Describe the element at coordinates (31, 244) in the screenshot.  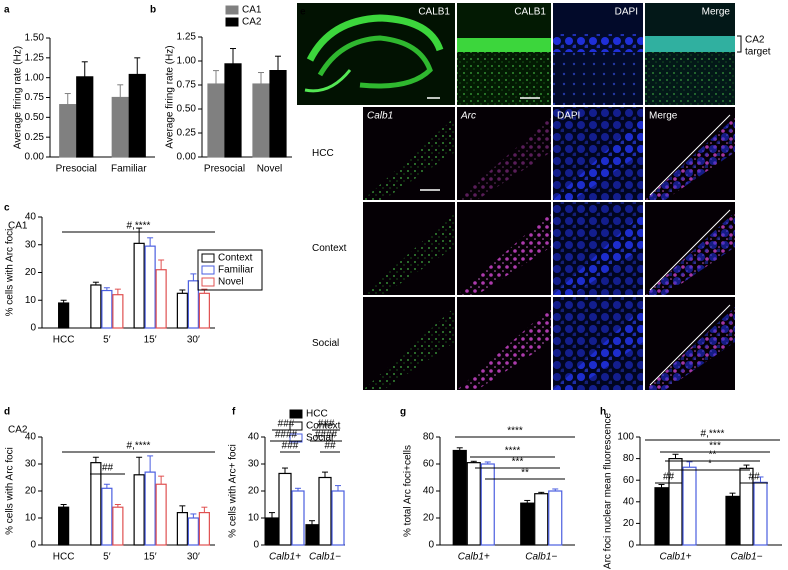
I see `y-tick-label: 30` at that location.